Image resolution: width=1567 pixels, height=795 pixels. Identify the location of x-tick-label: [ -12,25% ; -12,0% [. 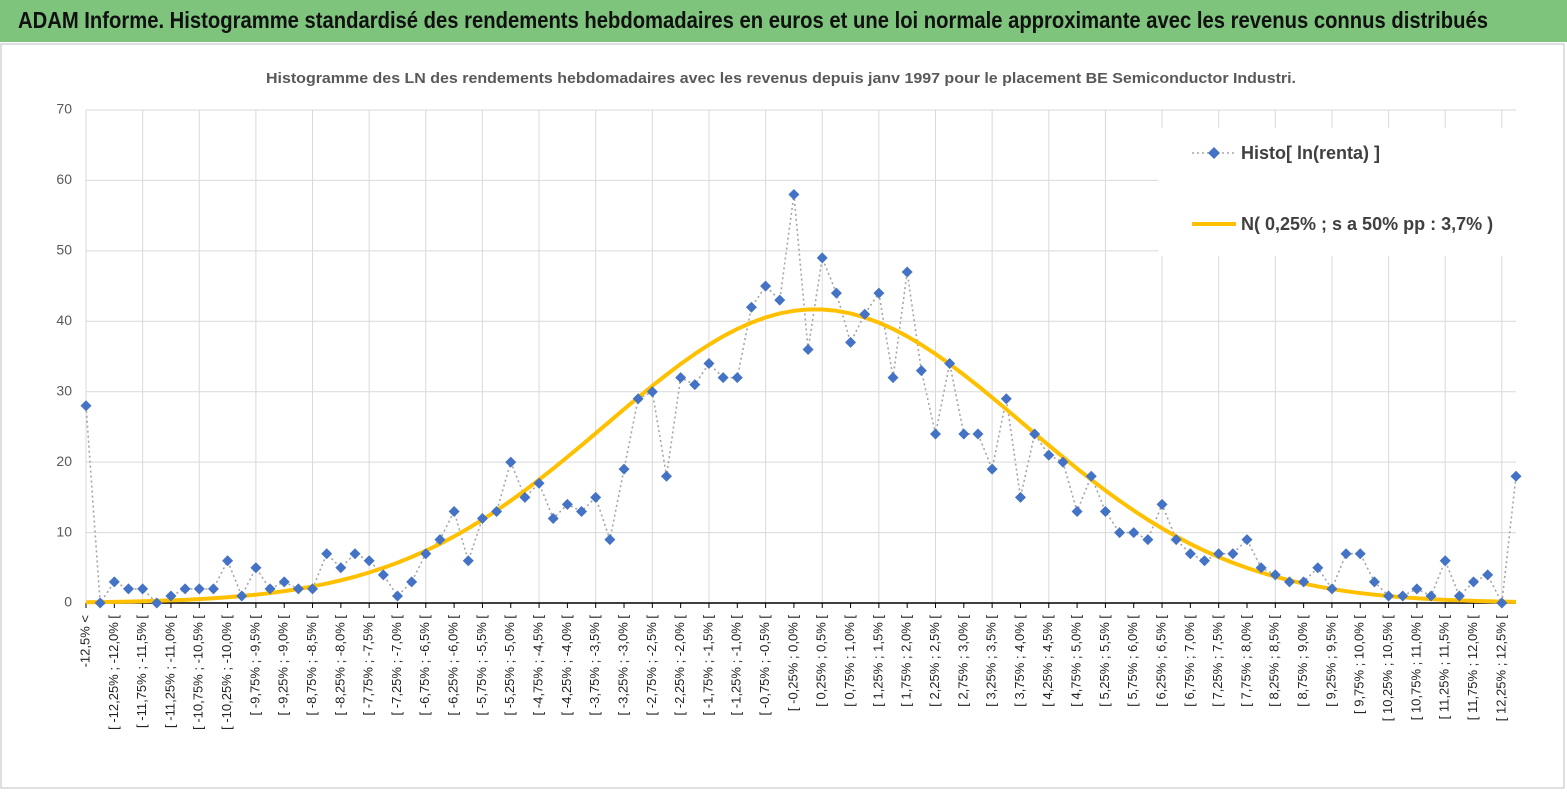
(113, 672).